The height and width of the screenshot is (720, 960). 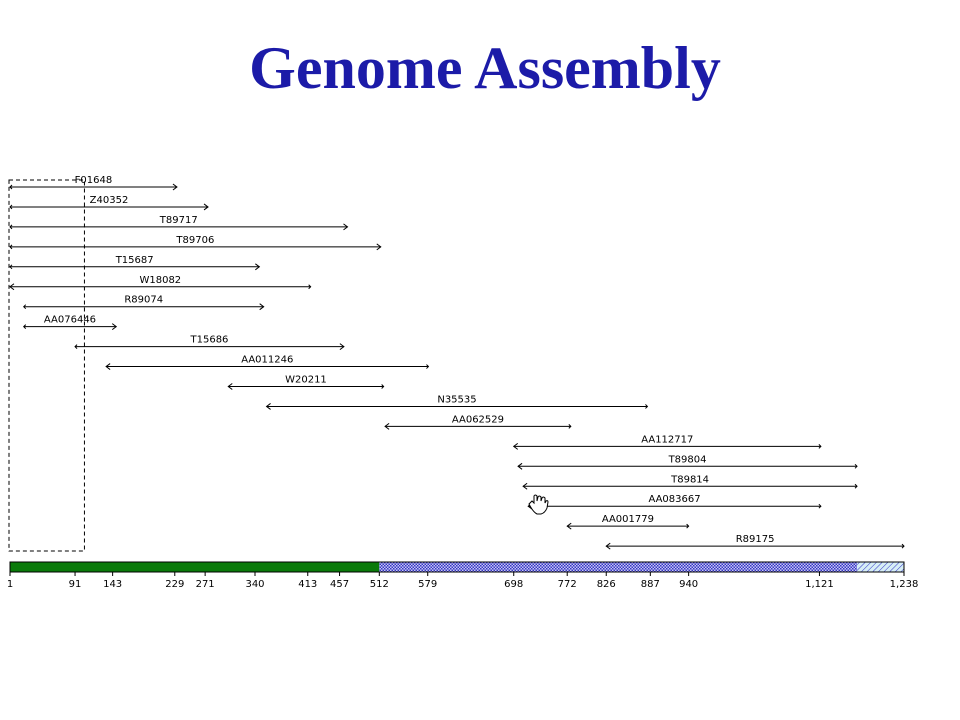 I want to click on read-label: R89074, so click(x=143, y=300).